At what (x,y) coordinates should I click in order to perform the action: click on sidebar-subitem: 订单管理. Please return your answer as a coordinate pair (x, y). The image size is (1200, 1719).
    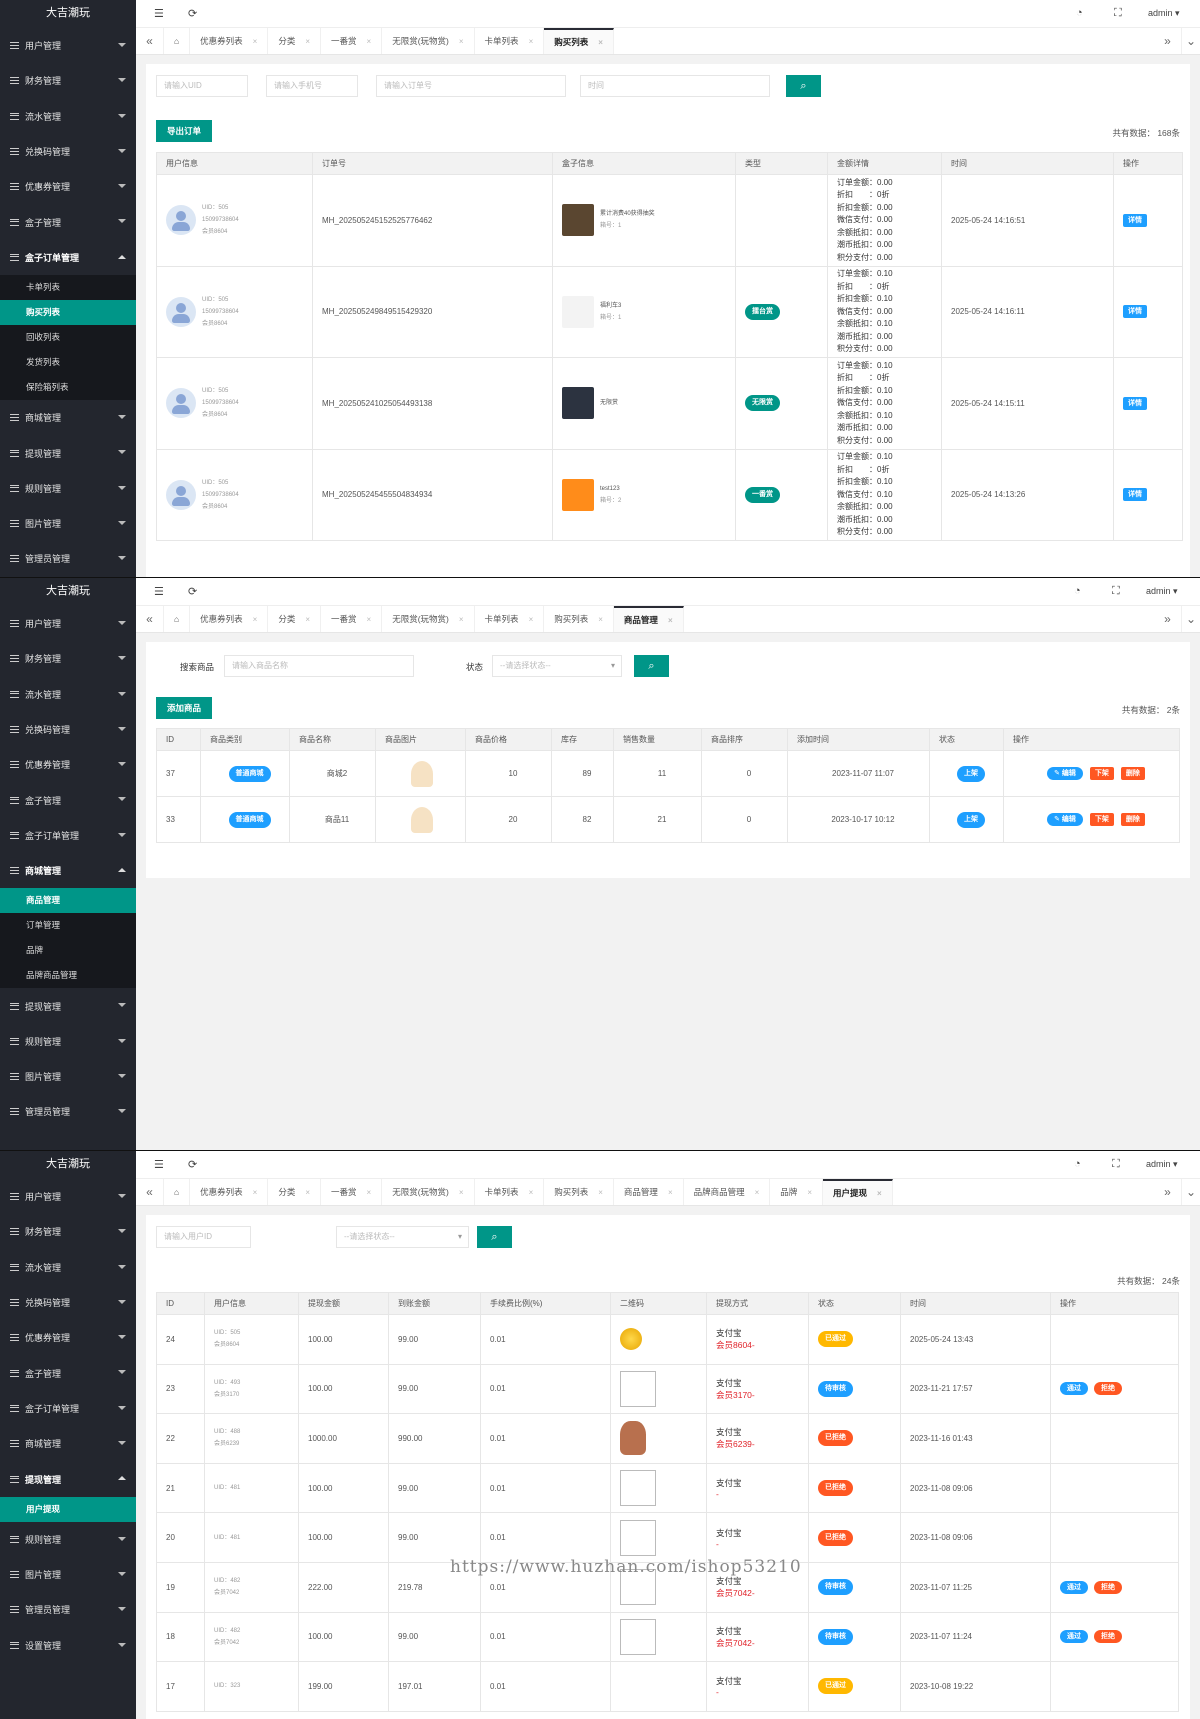
    Looking at the image, I should click on (43, 925).